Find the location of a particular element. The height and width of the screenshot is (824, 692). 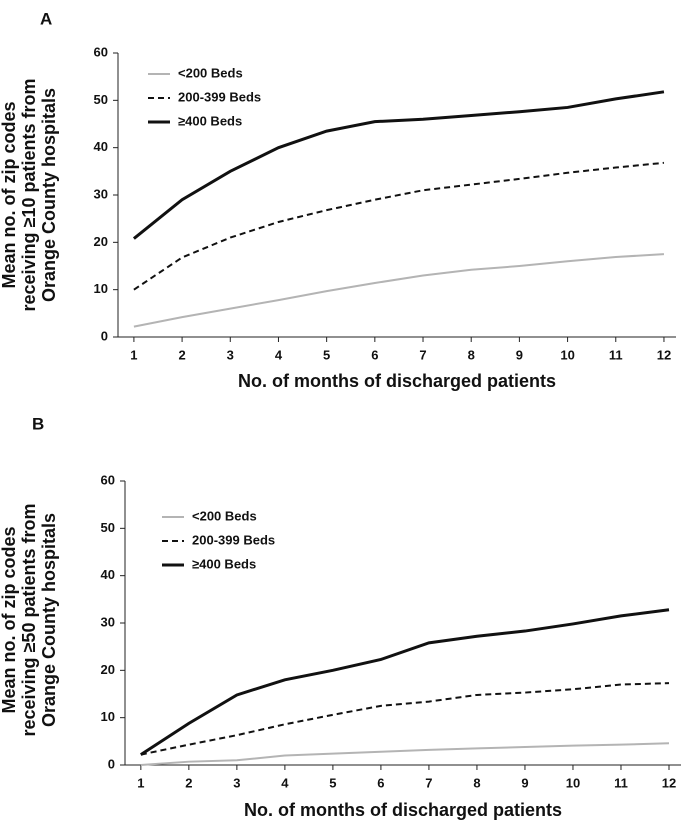

panel-label: B is located at coordinates (38, 423).